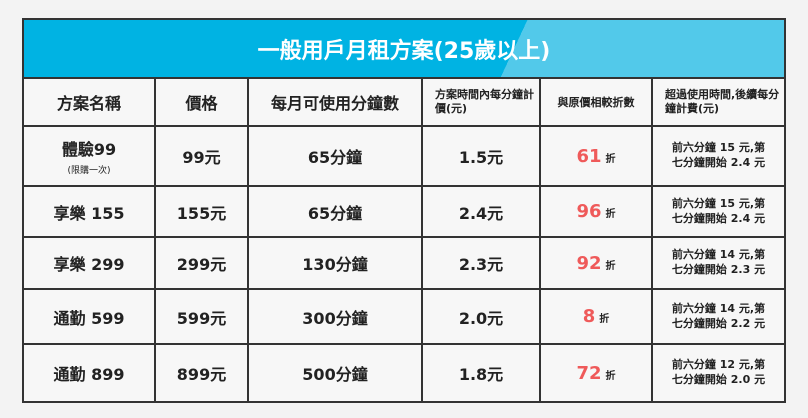 This screenshot has width=808, height=418. Describe the element at coordinates (718, 323) in the screenshot. I see `extra-line-2: 七分鐘開始 2.2 元` at that location.